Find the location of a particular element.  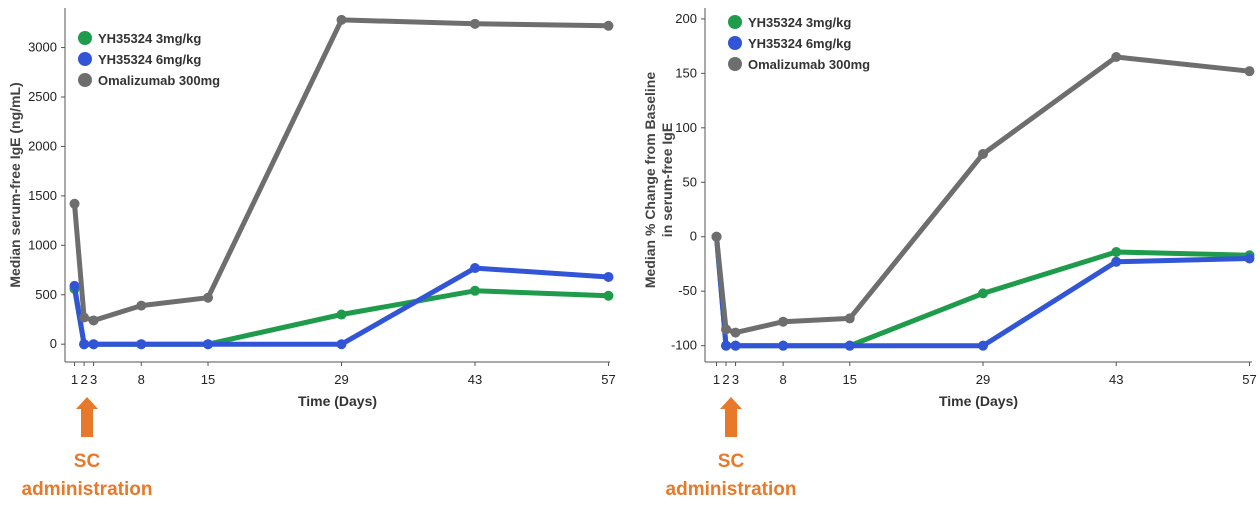

y-tick-label: 2500 is located at coordinates (42, 96).